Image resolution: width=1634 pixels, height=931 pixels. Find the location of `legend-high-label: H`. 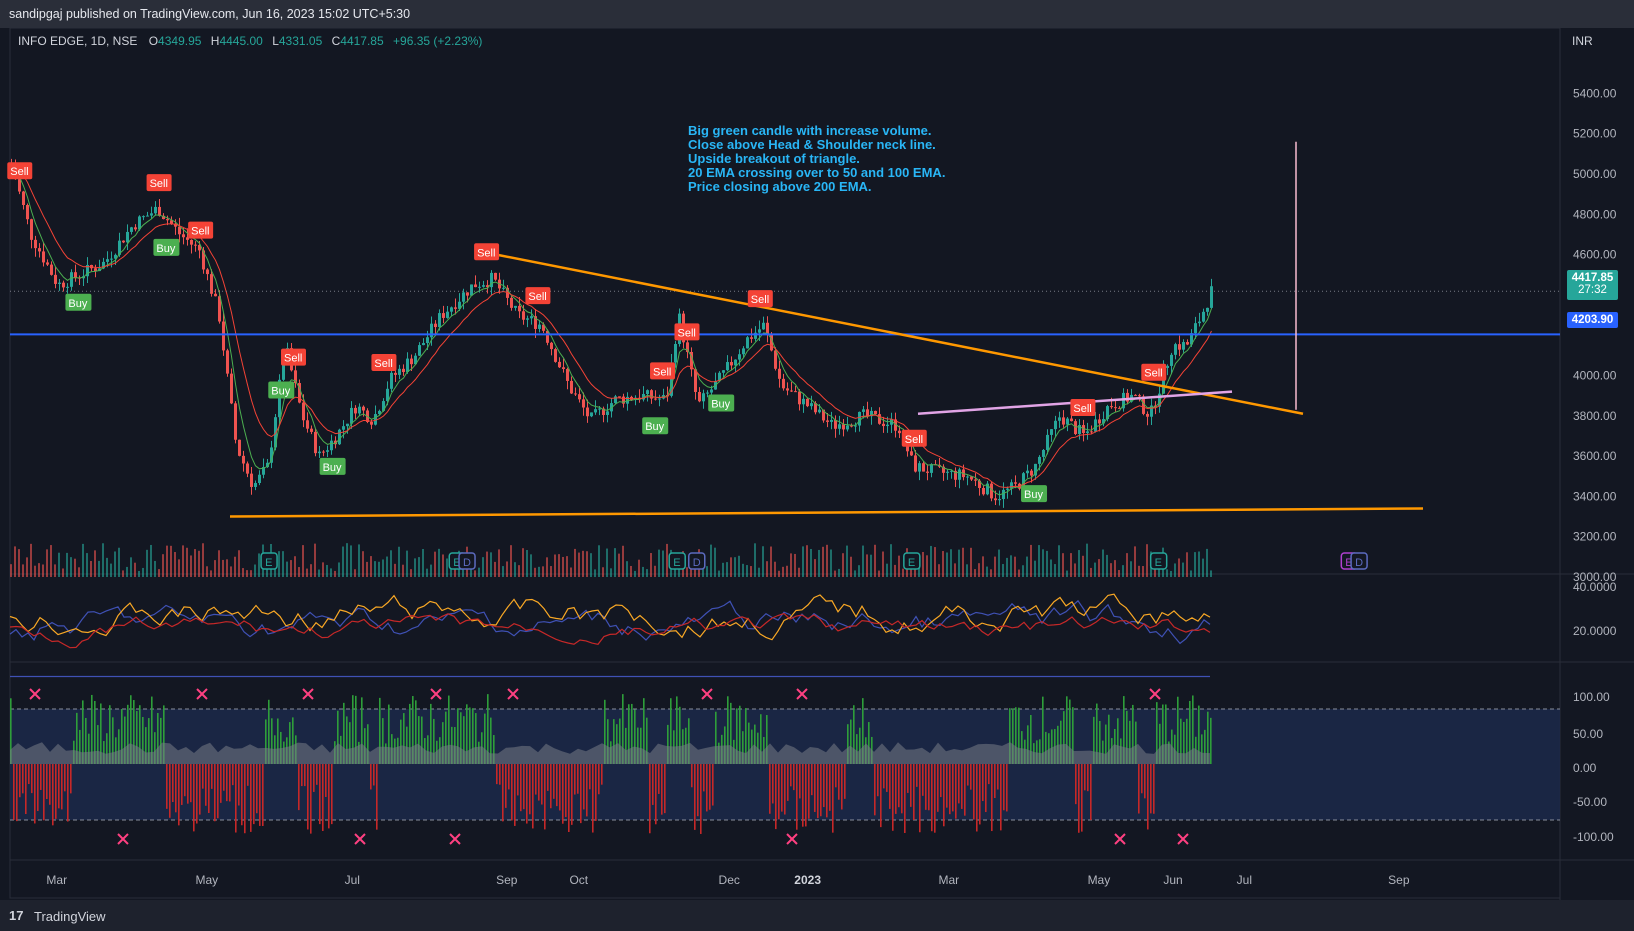

legend-high-label: H is located at coordinates (215, 41).